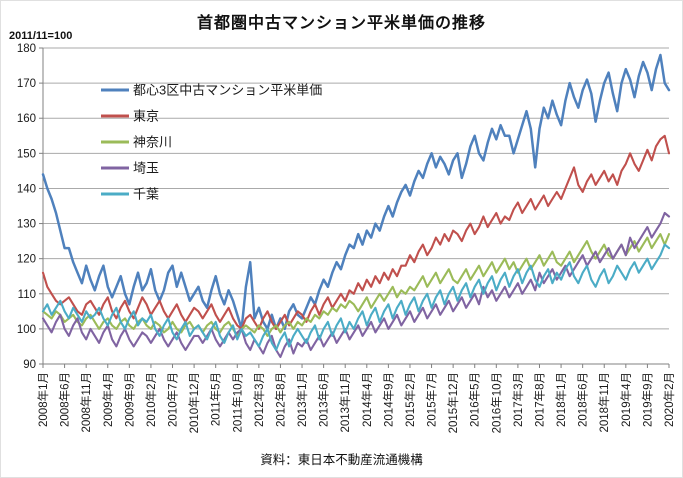  What do you see at coordinates (669, 399) in the screenshot?
I see `x-tick-label: 2020年2月` at bounding box center [669, 399].